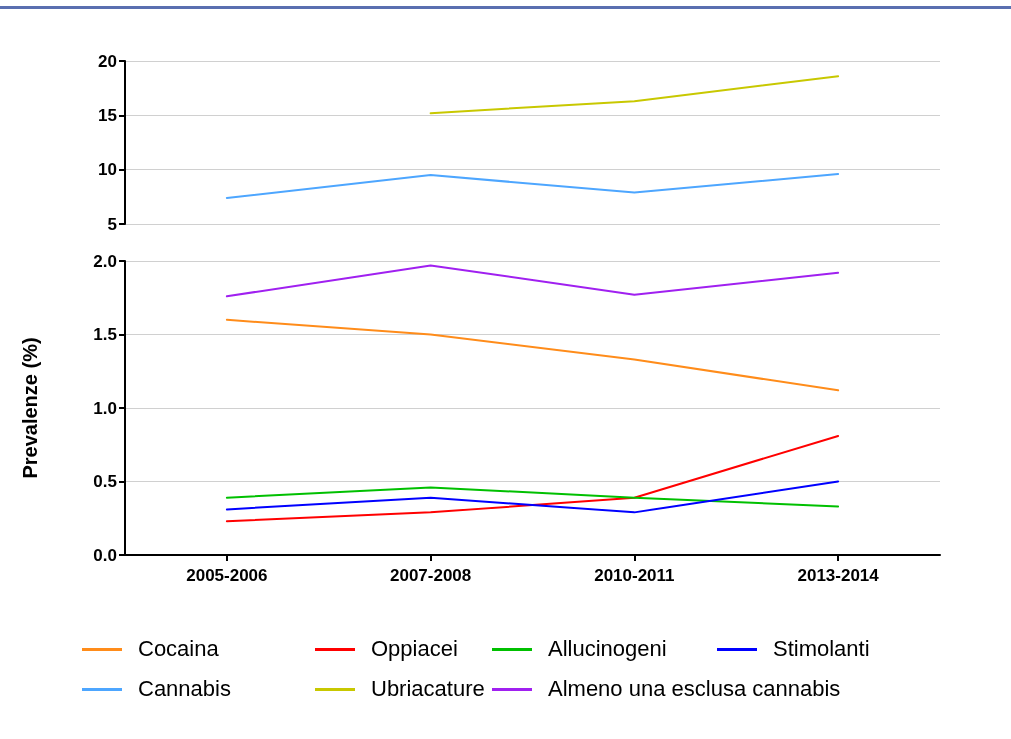 Image resolution: width=1011 pixels, height=739 pixels. Describe the element at coordinates (107, 115) in the screenshot. I see `y-tick-label: 15` at that location.